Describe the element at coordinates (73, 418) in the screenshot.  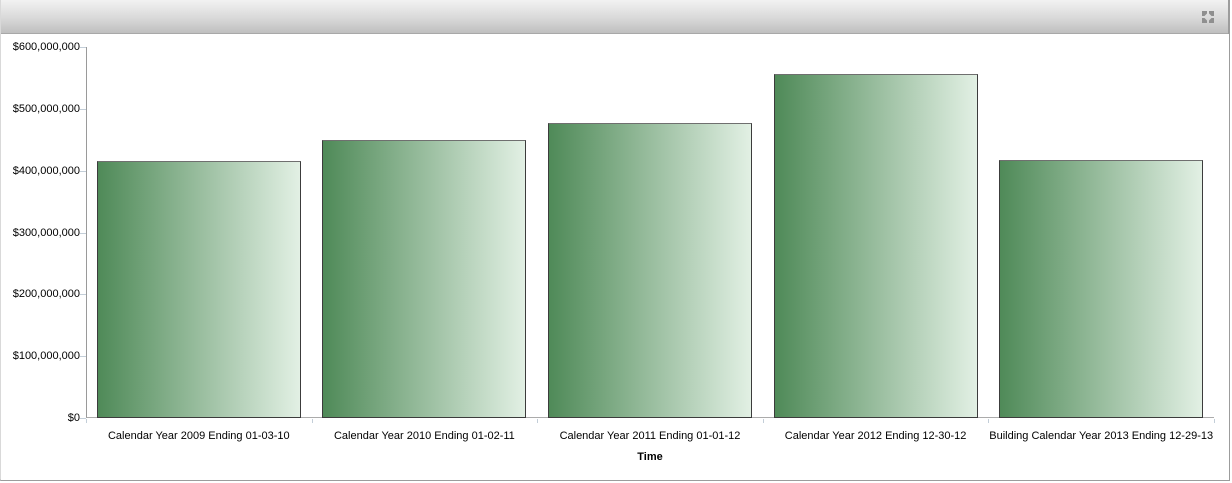
I see `y-axis-tick-label: $0` at that location.